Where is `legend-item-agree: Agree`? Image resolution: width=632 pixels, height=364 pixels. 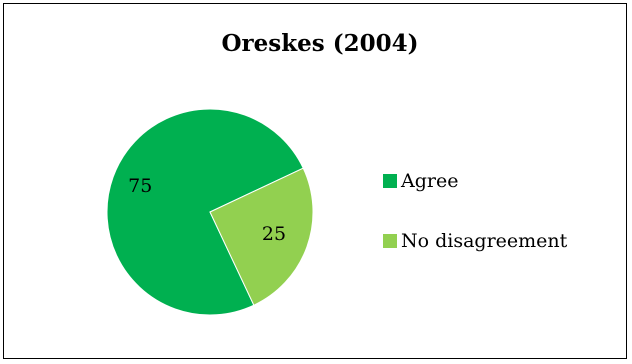 legend-item-agree: Agree is located at coordinates (475, 181).